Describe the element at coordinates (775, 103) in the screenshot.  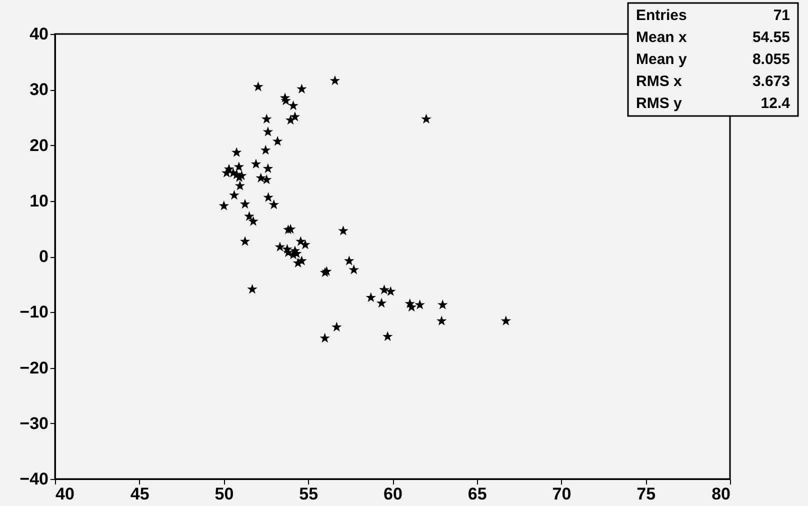
I see `text: 12.4` at that location.